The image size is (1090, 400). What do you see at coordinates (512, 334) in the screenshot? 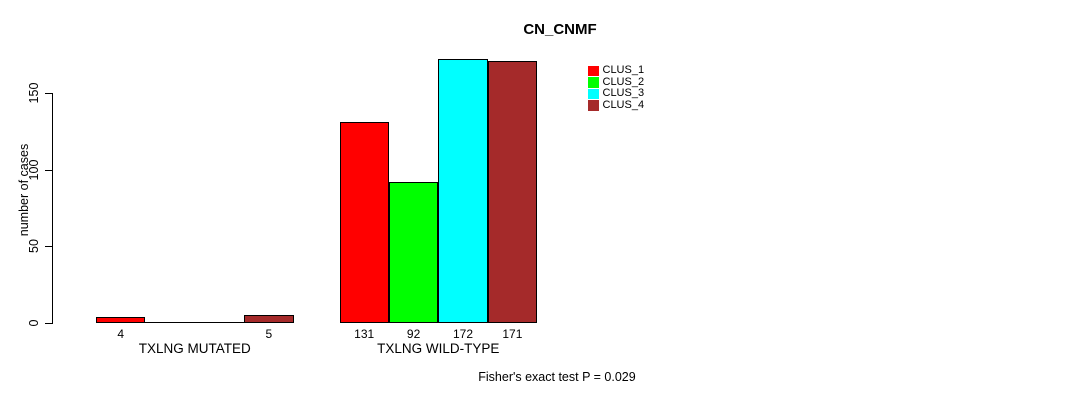
I see `bar-value-label: 171` at bounding box center [512, 334].